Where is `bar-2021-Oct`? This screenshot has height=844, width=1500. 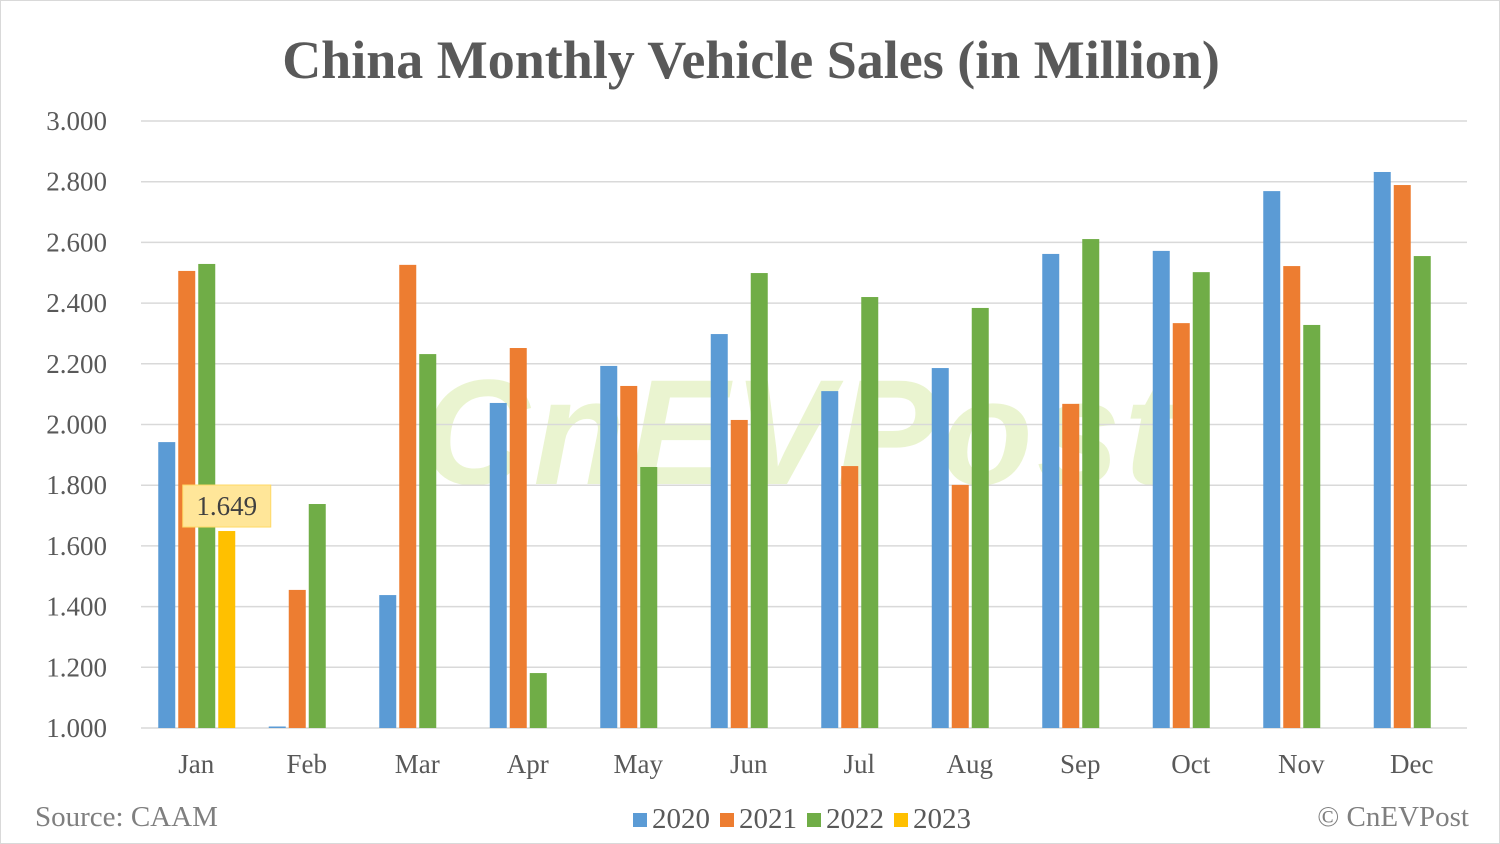
bar-2021-Oct is located at coordinates (1181, 525).